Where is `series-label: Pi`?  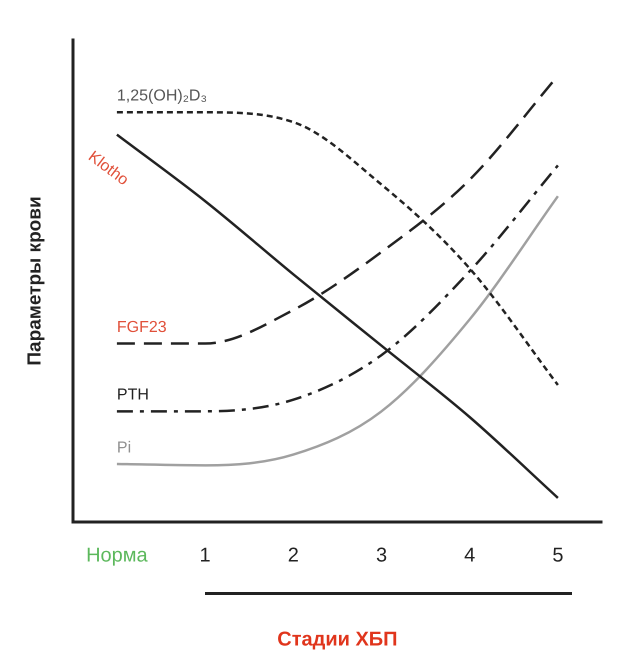
series-label: Pi is located at coordinates (124, 447).